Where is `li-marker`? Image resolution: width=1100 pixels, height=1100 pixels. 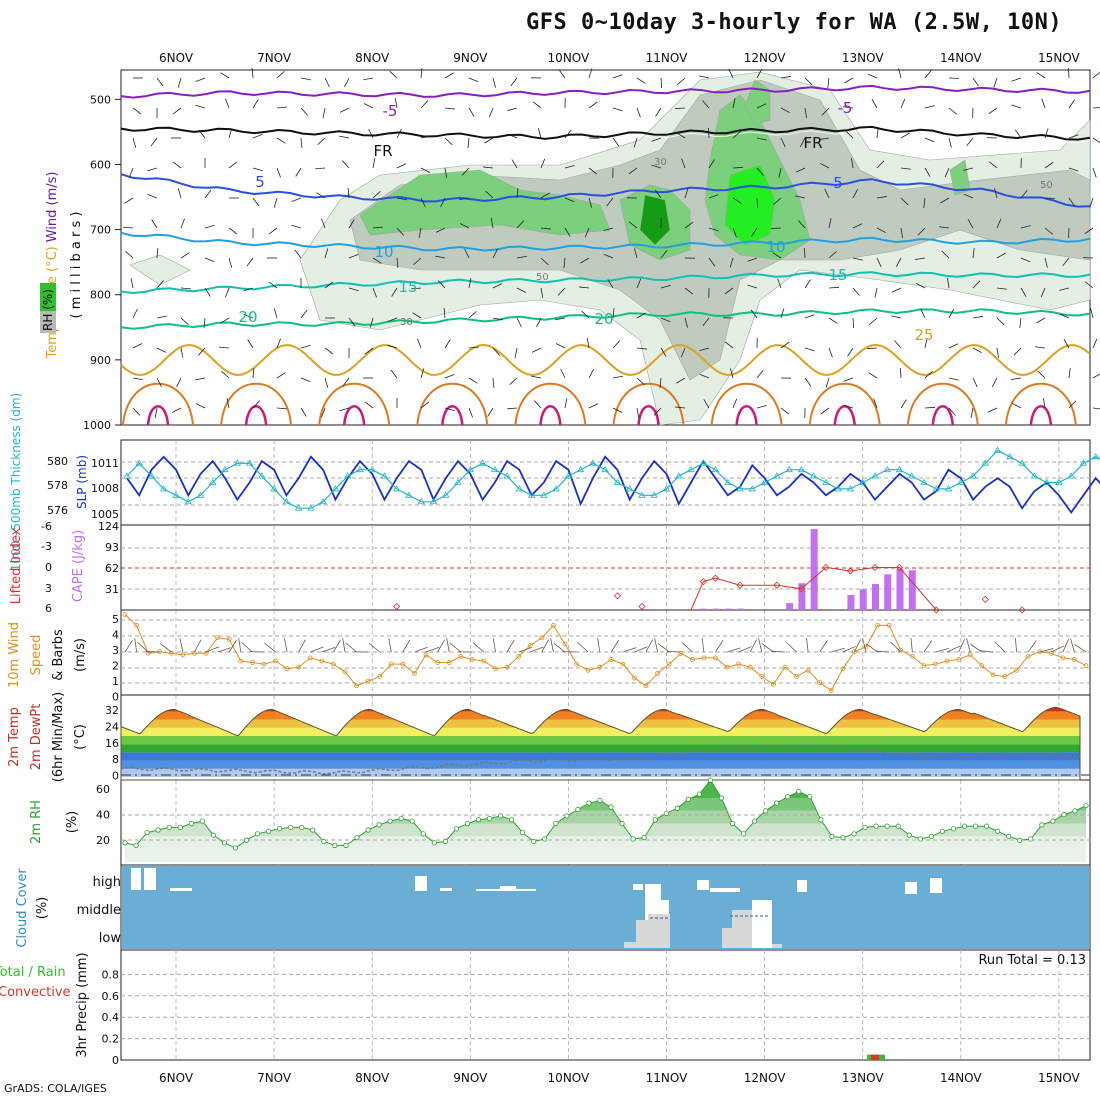
li-marker is located at coordinates (1022, 610).